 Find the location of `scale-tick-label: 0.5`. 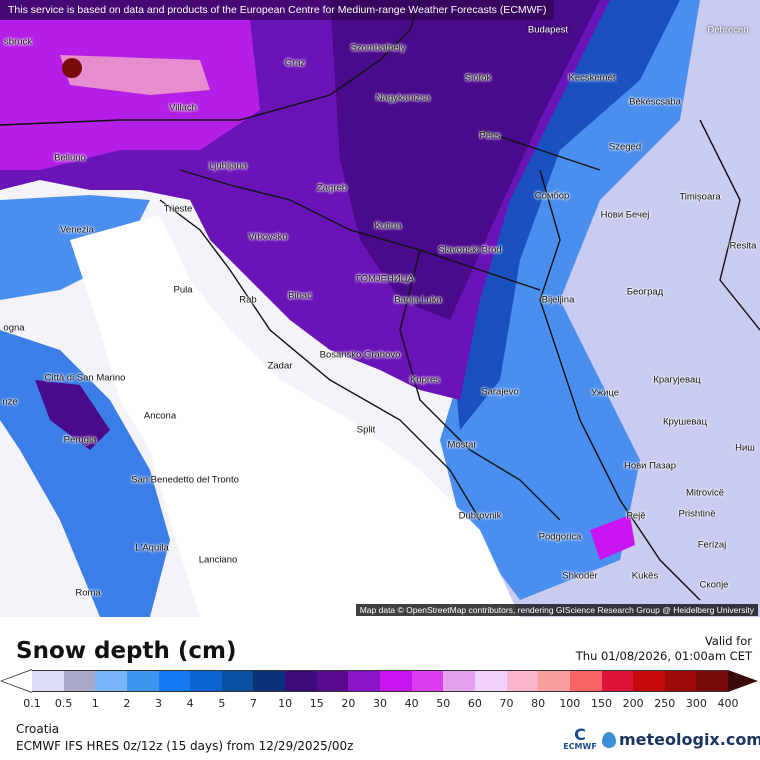

scale-tick-label: 0.5 is located at coordinates (63, 703).